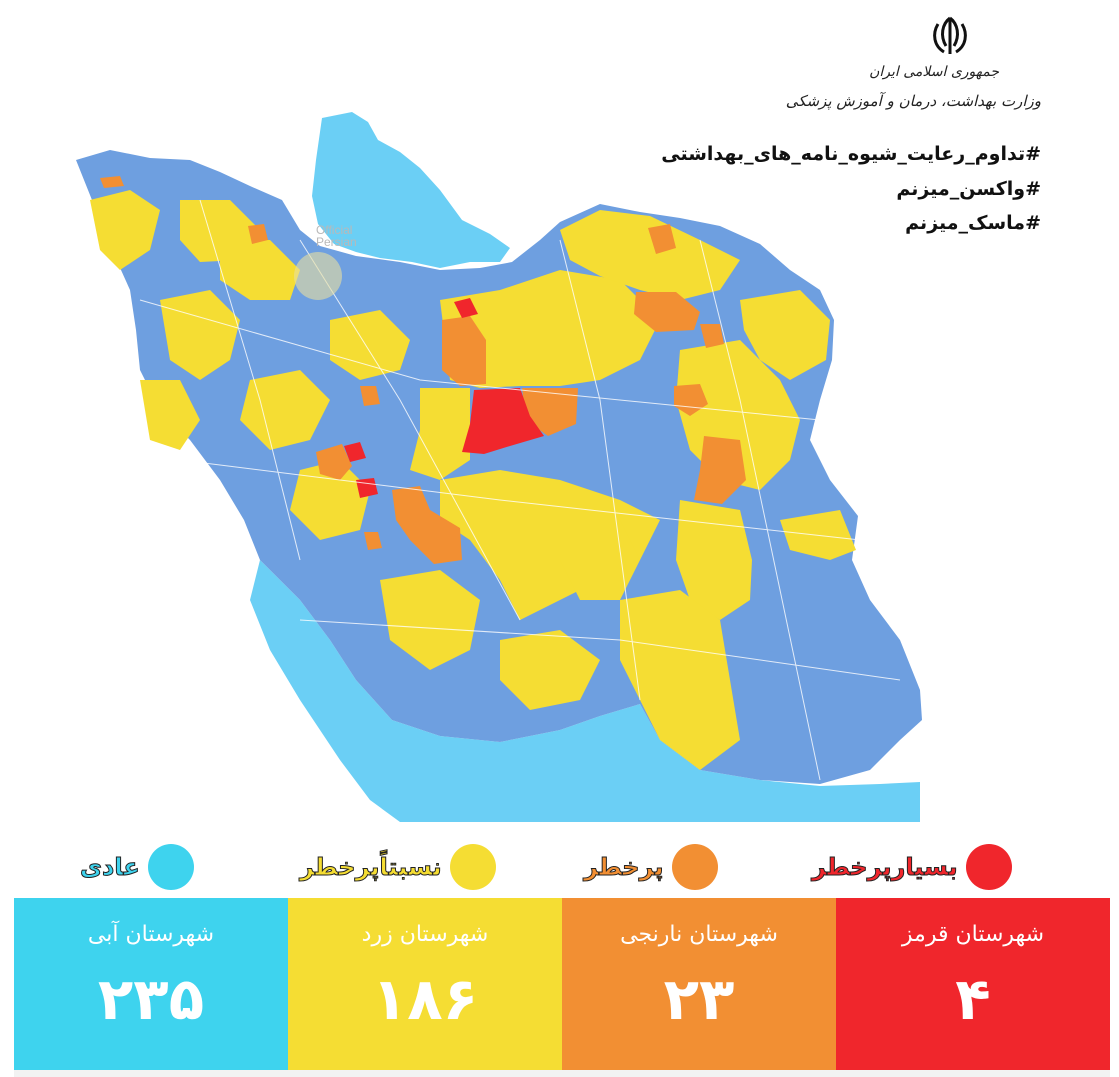  I want to click on panel-title-yellow: شهرستان زرد, so click(425, 934).